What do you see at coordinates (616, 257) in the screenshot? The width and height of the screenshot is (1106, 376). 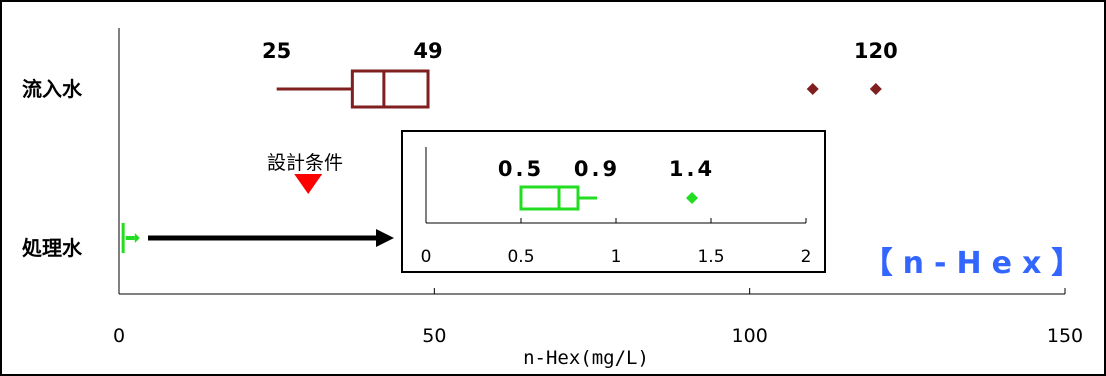 I see `inset-x-tick-label: 1` at bounding box center [616, 257].